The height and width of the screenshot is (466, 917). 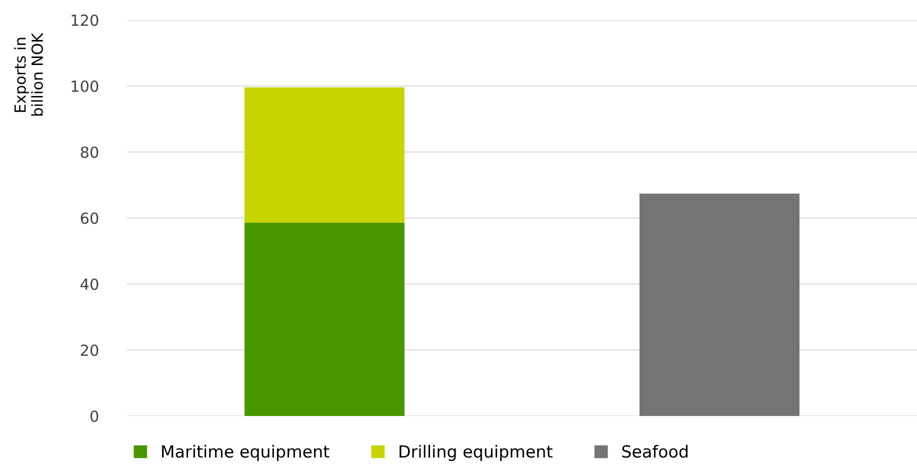 What do you see at coordinates (655, 451) in the screenshot?
I see `legend-label: Seafood` at bounding box center [655, 451].